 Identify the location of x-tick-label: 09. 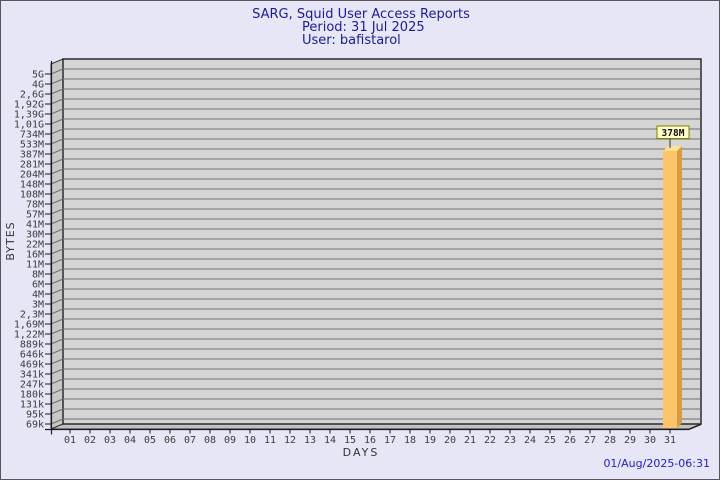
(230, 440).